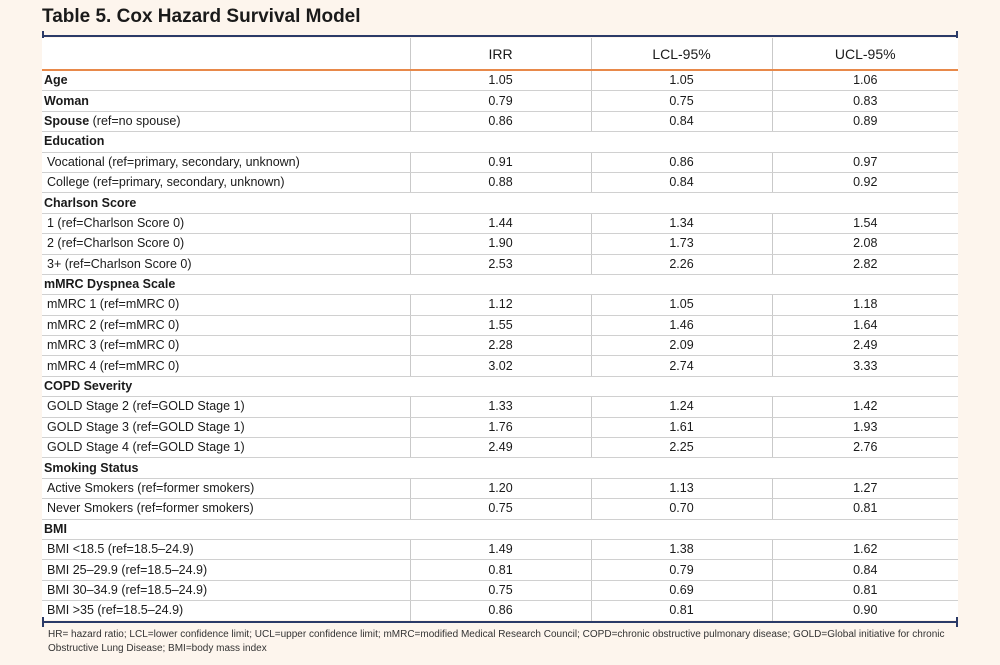  Describe the element at coordinates (500, 326) in the screenshot. I see `cell-irr: 1.55` at that location.